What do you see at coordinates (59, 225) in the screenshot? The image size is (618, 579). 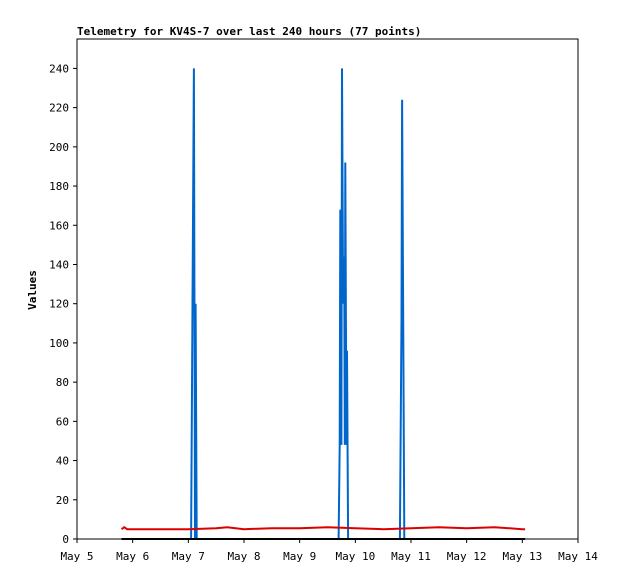 I see `y-tick-label: 160` at bounding box center [59, 225].